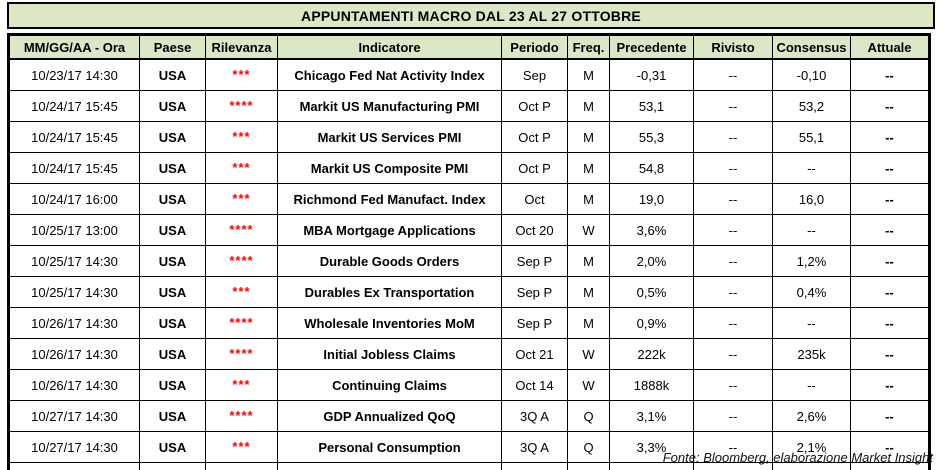 The height and width of the screenshot is (470, 943). What do you see at coordinates (389, 323) in the screenshot?
I see `cell-indicator: Wholesale Inventories MoM` at bounding box center [389, 323].